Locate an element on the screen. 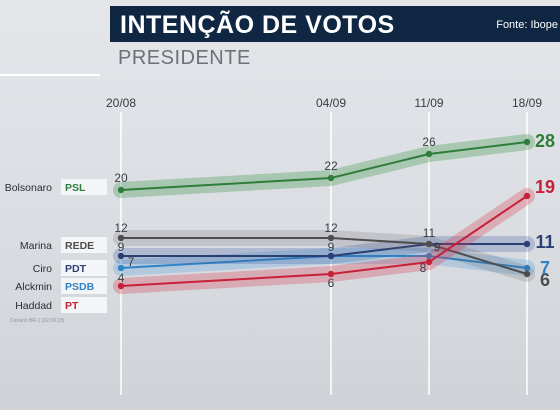 The image size is (560, 410). footnote: Cenário BR-1 (02.09.18) is located at coordinates (37, 321).